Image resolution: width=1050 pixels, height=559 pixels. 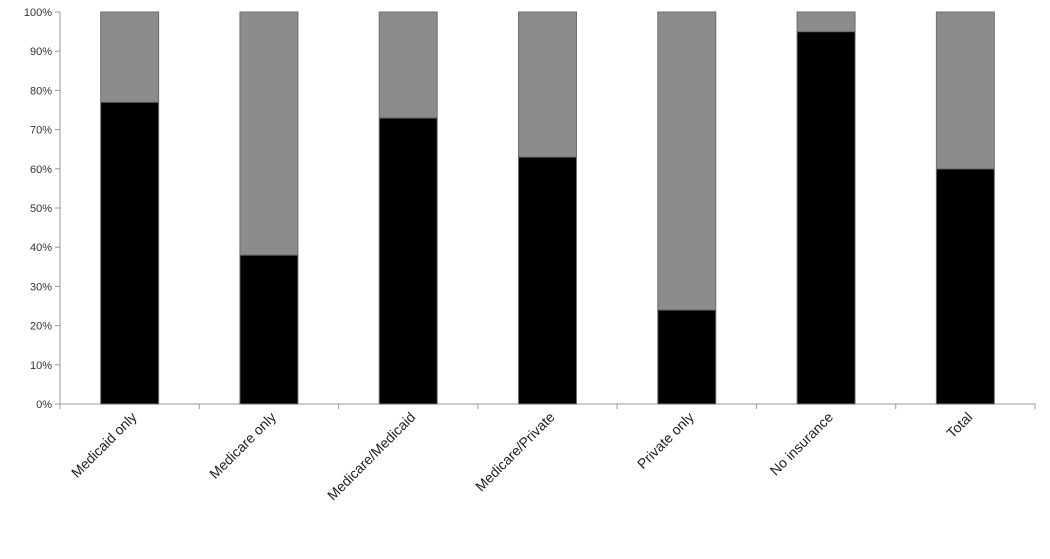 I want to click on y-axis: 0% 10% 20% 30% 40% 50% 60% 70% 80% 90% 100%, so click(x=42, y=209).